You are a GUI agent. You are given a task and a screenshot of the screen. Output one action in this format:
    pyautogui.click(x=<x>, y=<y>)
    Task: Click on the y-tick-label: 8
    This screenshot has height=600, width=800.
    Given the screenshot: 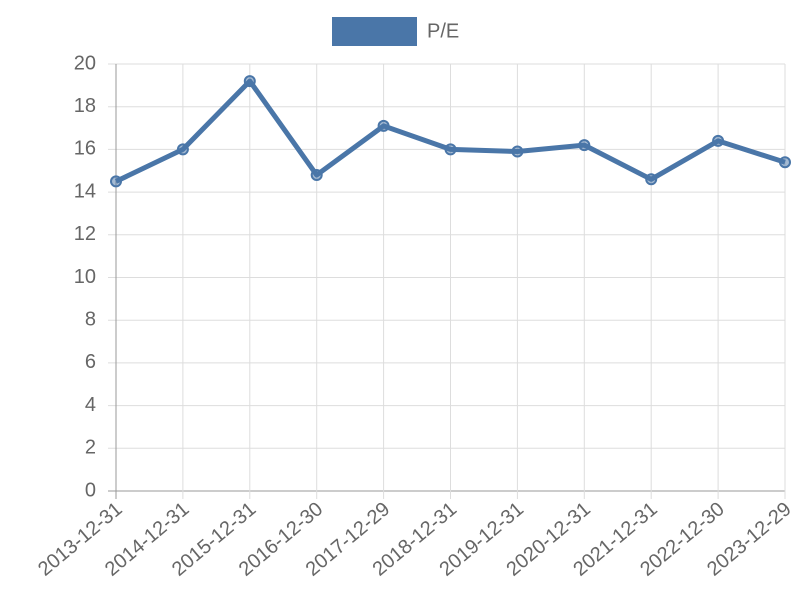 What is the action you would take?
    pyautogui.click(x=90, y=319)
    